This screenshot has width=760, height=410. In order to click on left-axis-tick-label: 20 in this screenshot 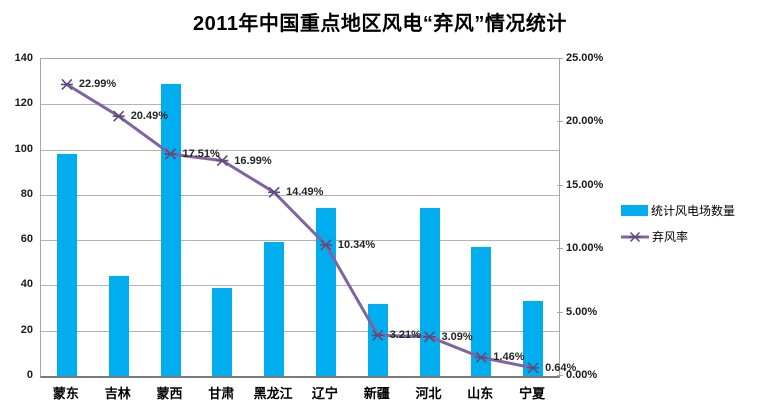, I will do `click(26, 329)`.